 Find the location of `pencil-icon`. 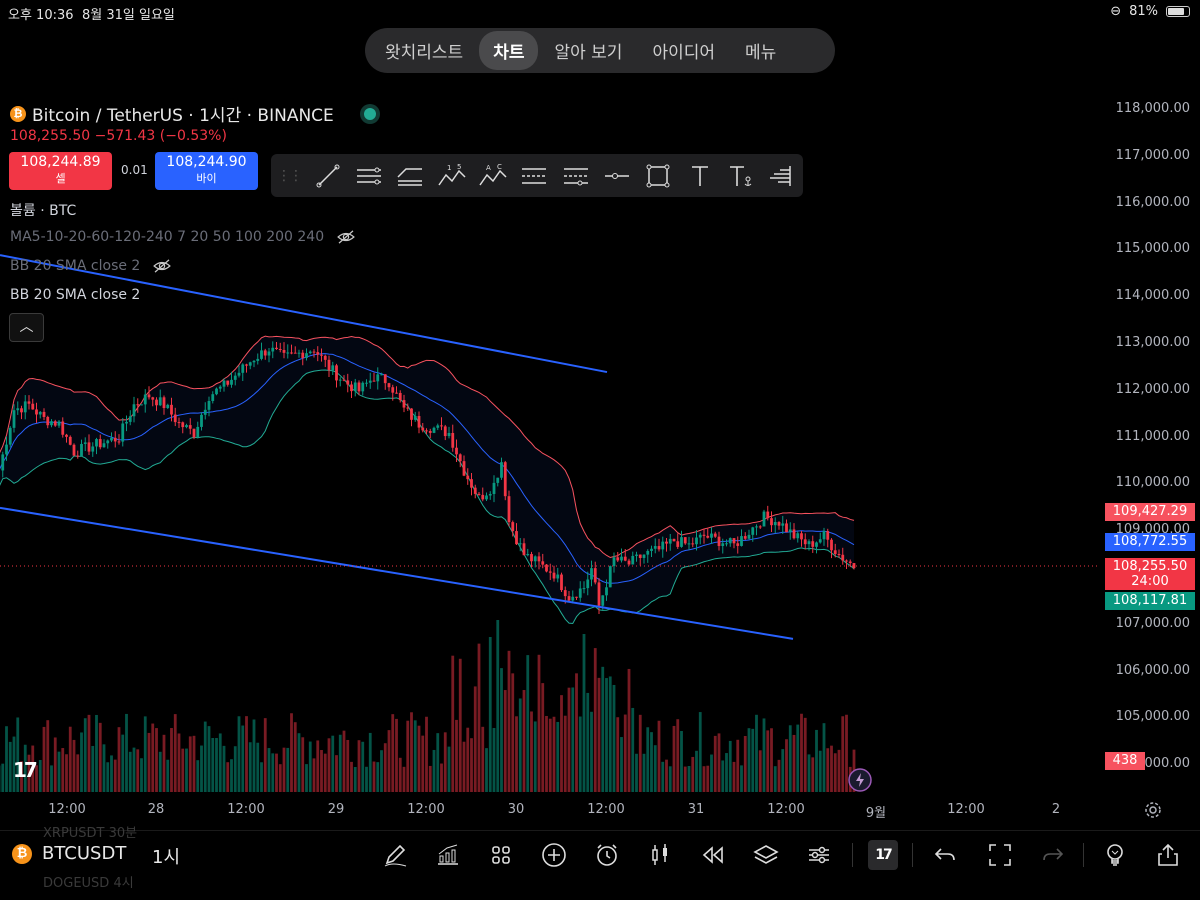

pencil-icon is located at coordinates (395, 855).